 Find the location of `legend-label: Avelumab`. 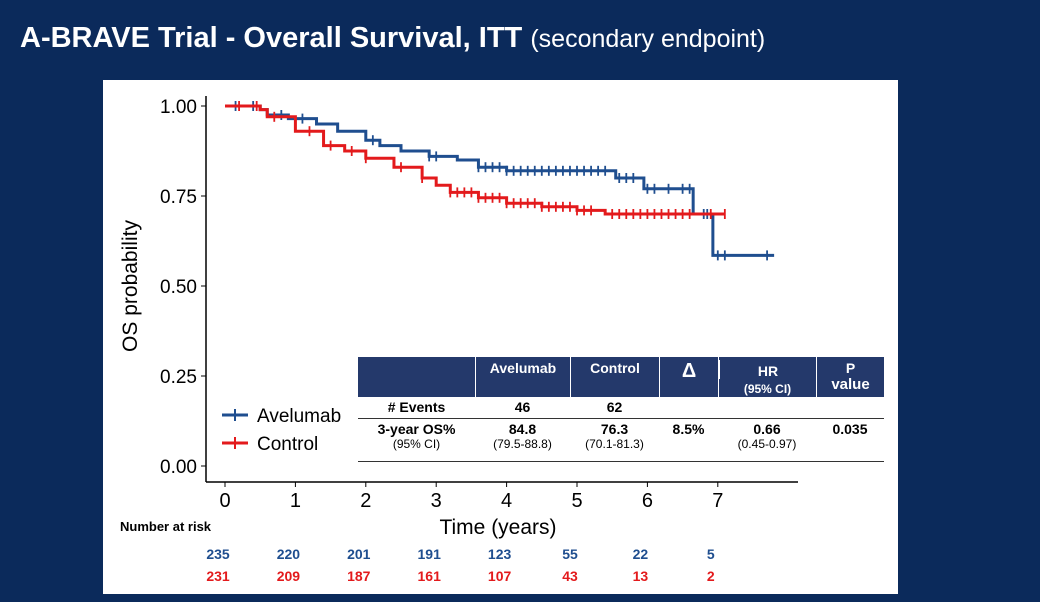

legend-label: Avelumab is located at coordinates (299, 416).